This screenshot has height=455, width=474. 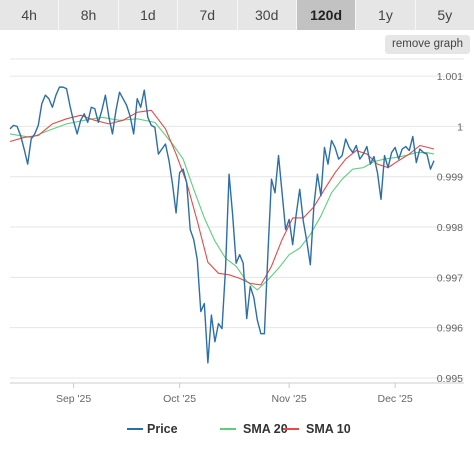 What do you see at coordinates (73, 399) in the screenshot?
I see `x-tick-label: Sep '25` at bounding box center [73, 399].